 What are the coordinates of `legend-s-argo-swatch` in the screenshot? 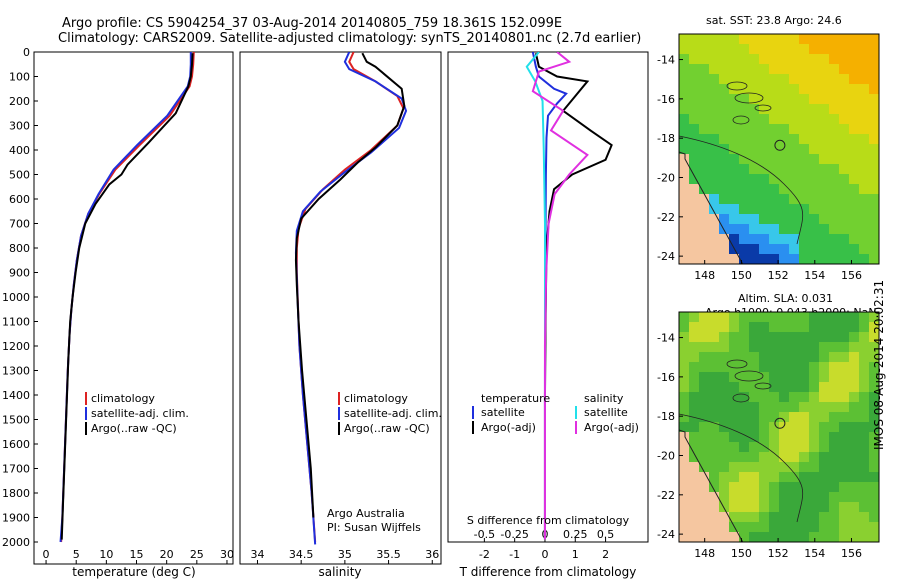 It's located at (576, 427).